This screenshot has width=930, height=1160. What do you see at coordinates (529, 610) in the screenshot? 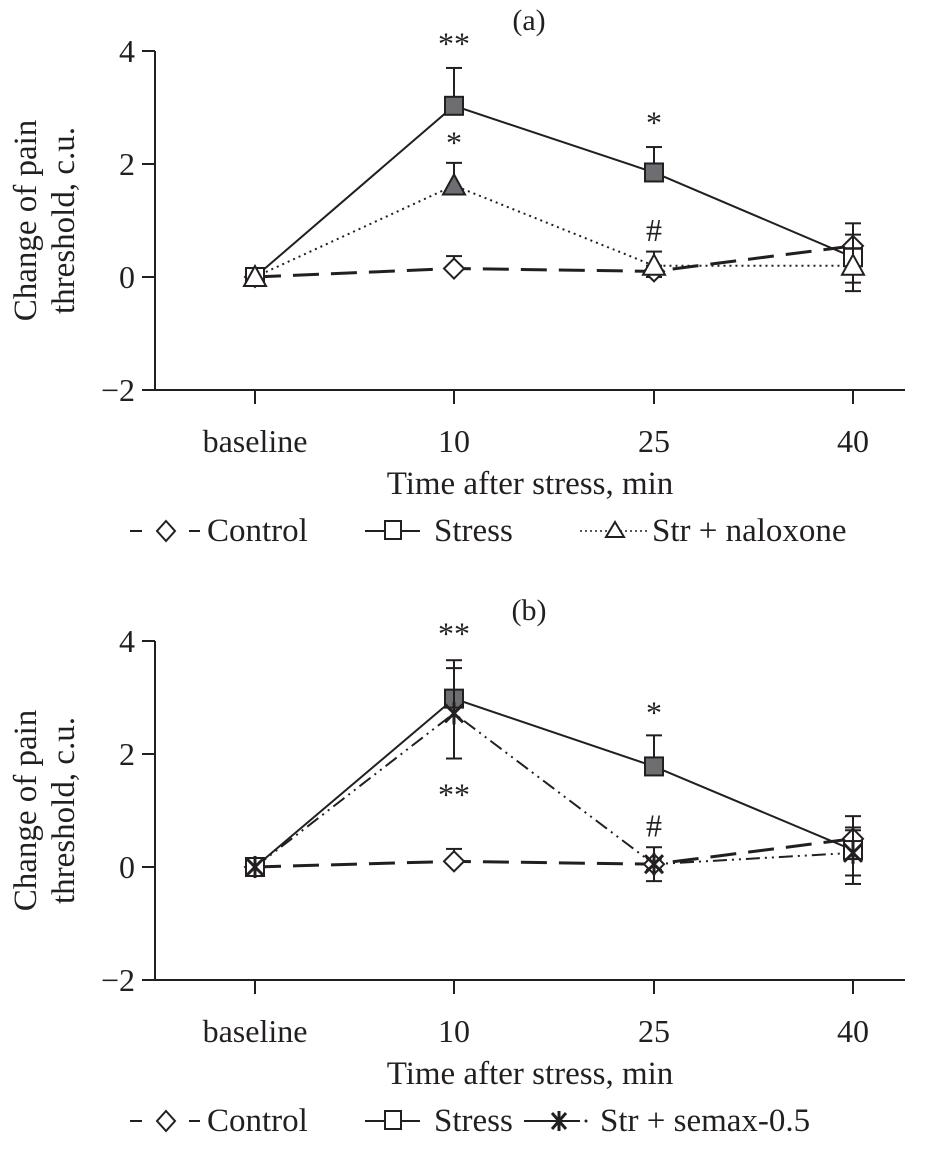
I see `panel-title: (b)` at bounding box center [529, 610].